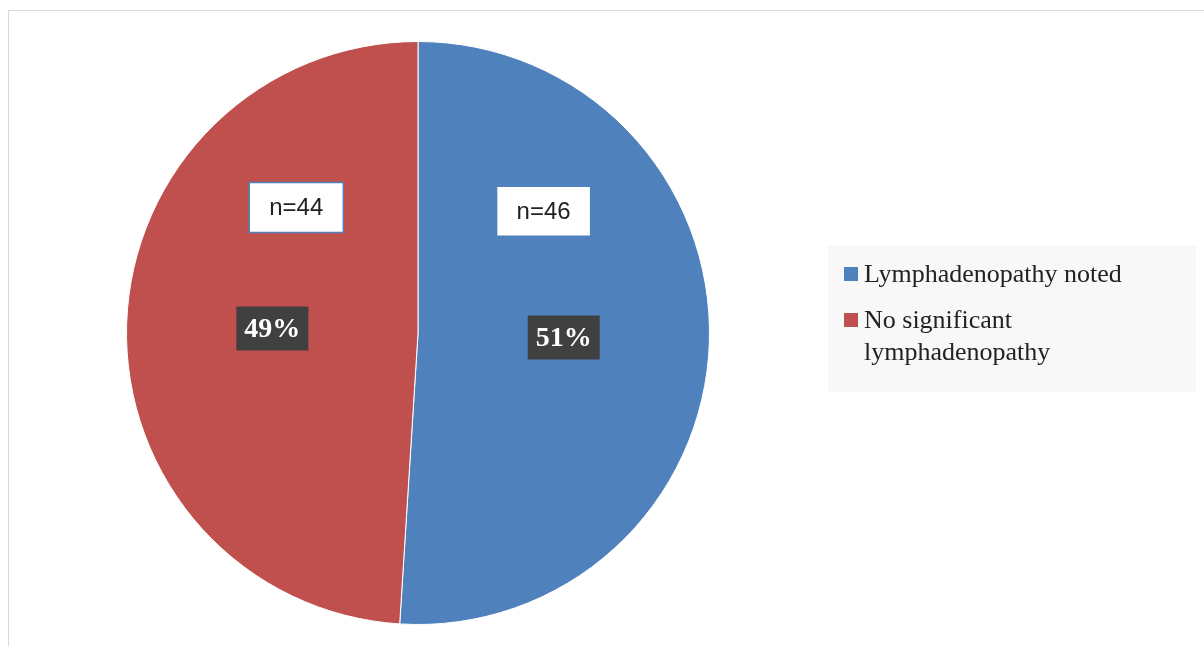  What do you see at coordinates (563, 336) in the screenshot?
I see `data-label: 51%` at bounding box center [563, 336].